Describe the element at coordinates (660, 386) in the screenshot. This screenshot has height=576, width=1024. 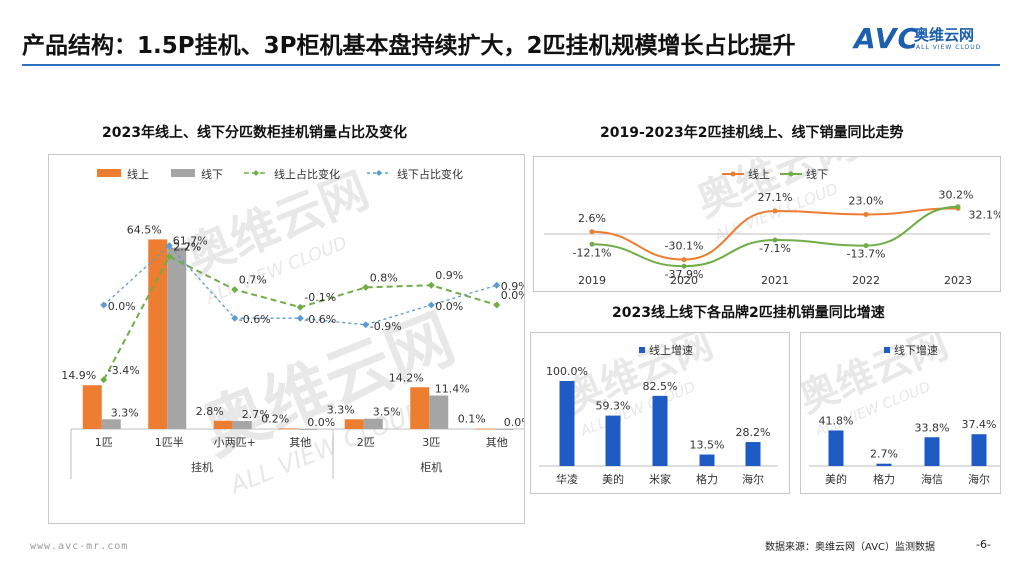
I see `bar-label-2: 82.5%` at that location.